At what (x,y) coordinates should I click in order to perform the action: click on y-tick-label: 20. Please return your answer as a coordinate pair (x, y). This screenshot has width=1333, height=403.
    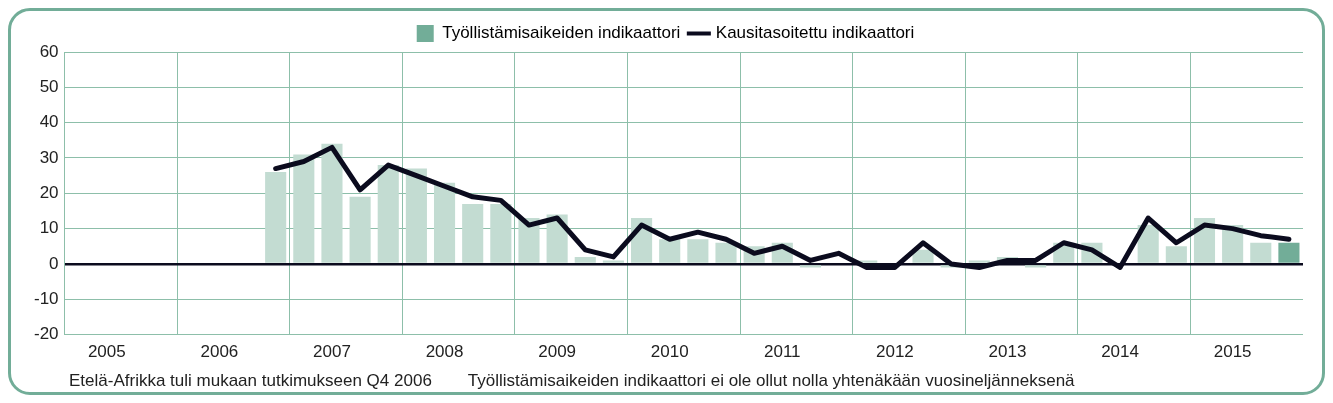
    Looking at the image, I should click on (49, 192).